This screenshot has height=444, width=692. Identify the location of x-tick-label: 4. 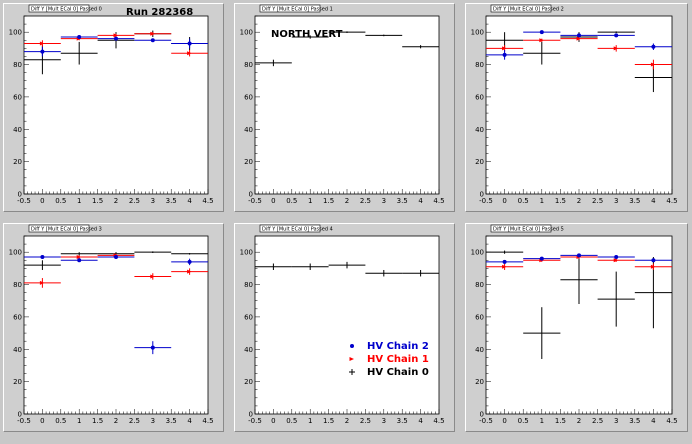
(653, 201).